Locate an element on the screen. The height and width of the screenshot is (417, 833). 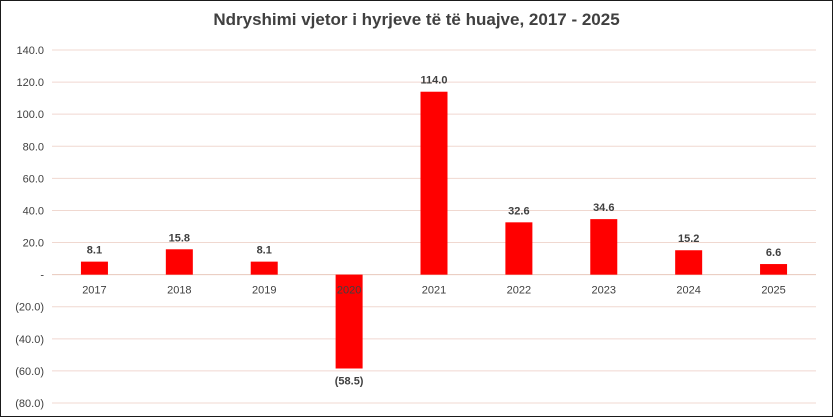
data-label: 114.0 is located at coordinates (434, 81).